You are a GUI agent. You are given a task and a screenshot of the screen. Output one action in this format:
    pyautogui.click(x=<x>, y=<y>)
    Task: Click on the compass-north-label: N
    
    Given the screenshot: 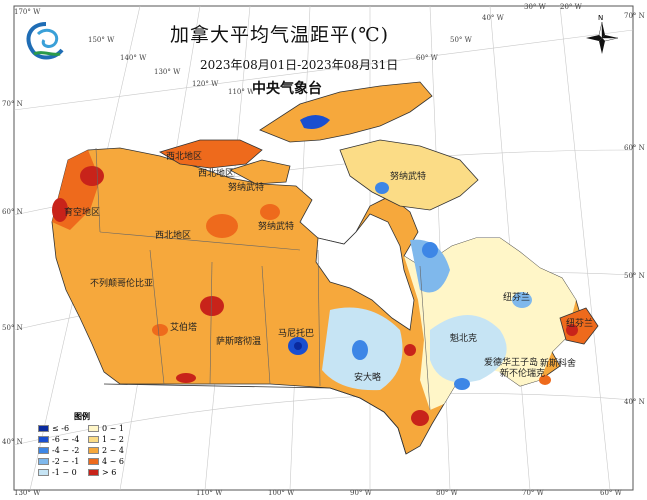 What is the action you would take?
    pyautogui.click(x=601, y=18)
    